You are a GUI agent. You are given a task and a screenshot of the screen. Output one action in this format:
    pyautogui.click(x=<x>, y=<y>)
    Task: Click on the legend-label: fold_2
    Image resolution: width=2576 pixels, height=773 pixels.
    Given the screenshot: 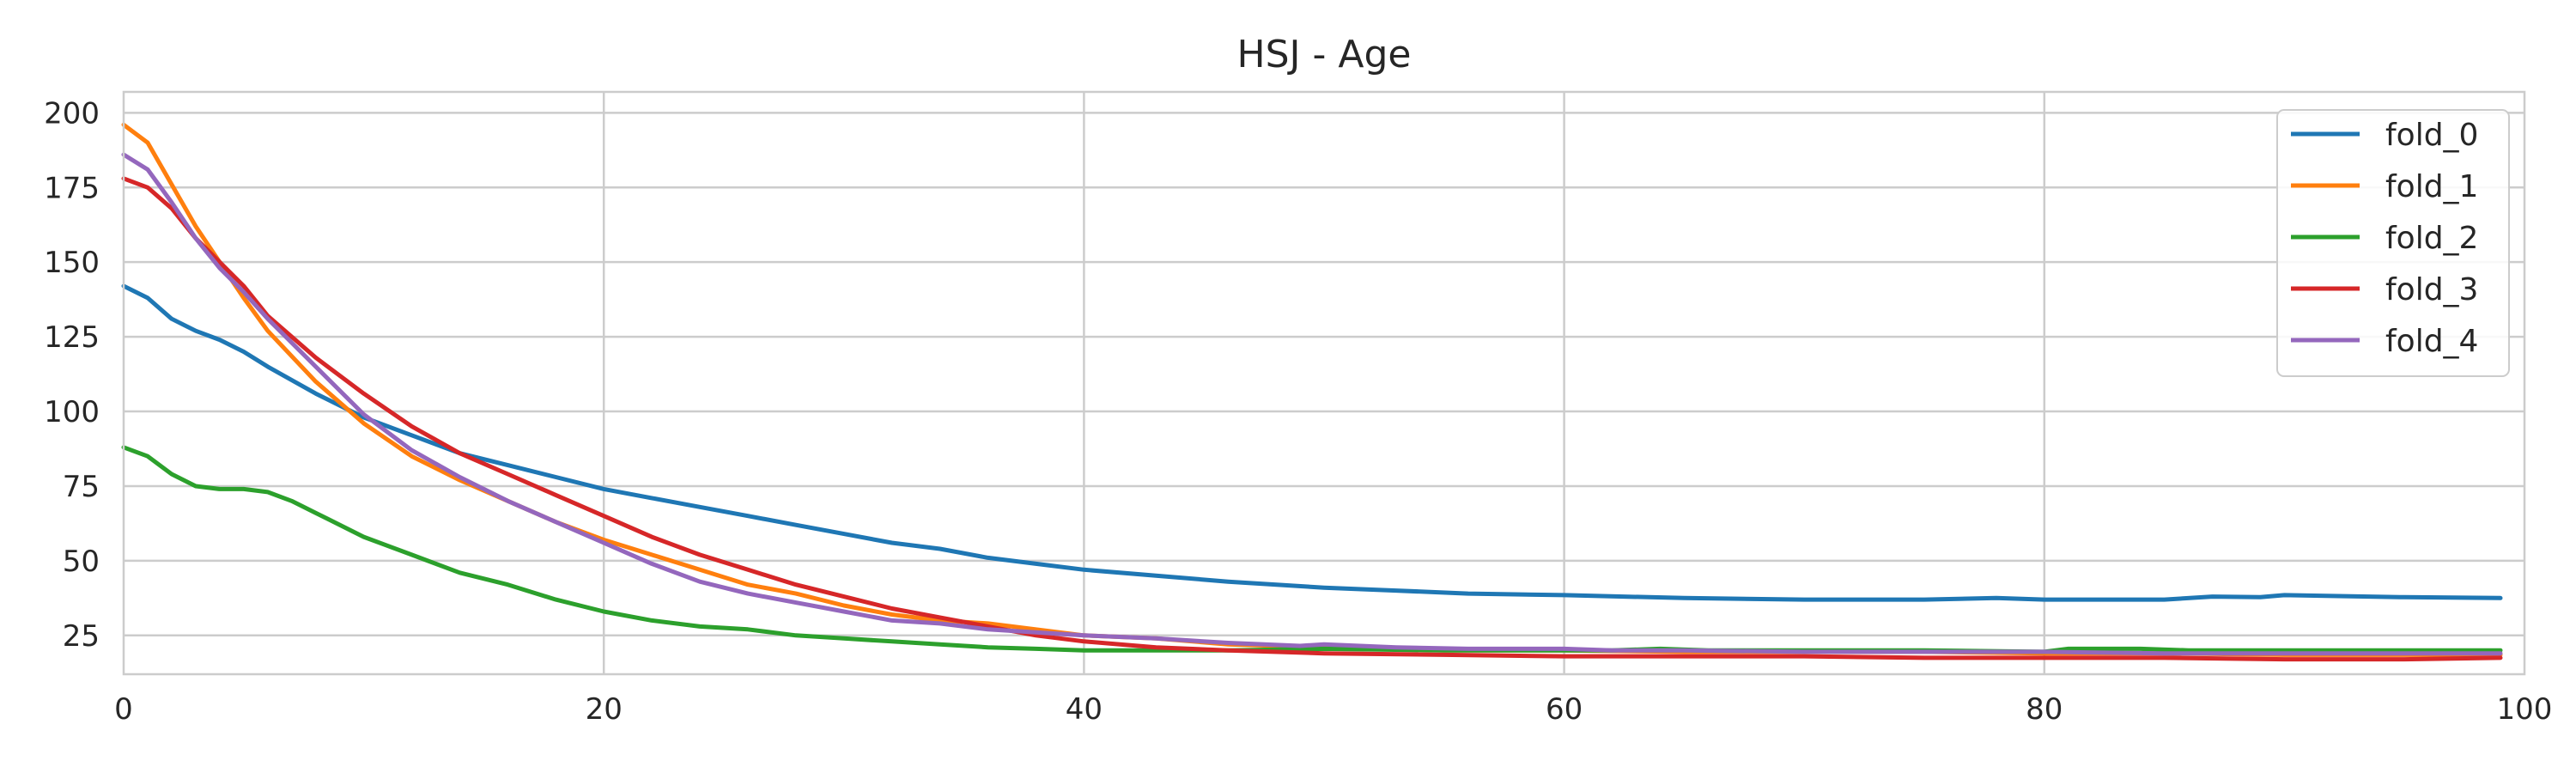 What is the action you would take?
    pyautogui.click(x=2431, y=239)
    